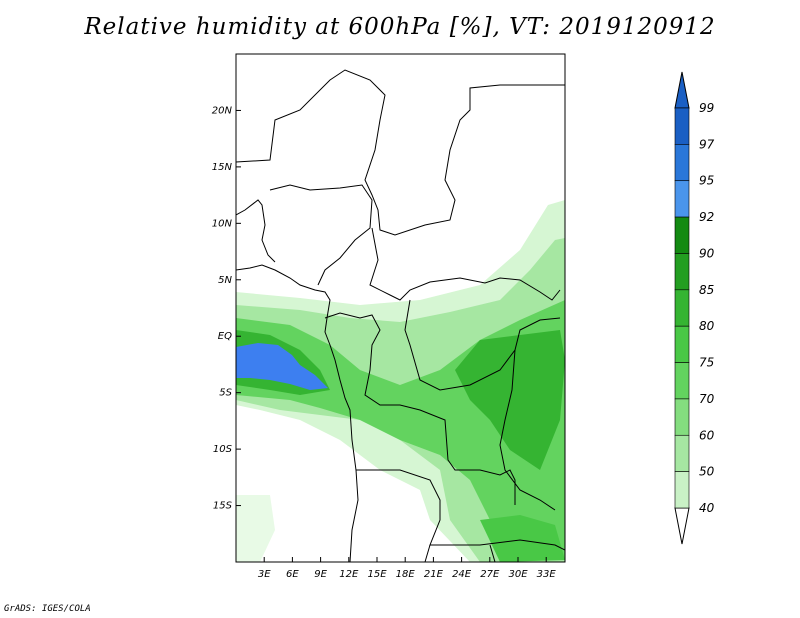  Describe the element at coordinates (547, 574) in the screenshot. I see `lon-tick-label: 33E` at that location.